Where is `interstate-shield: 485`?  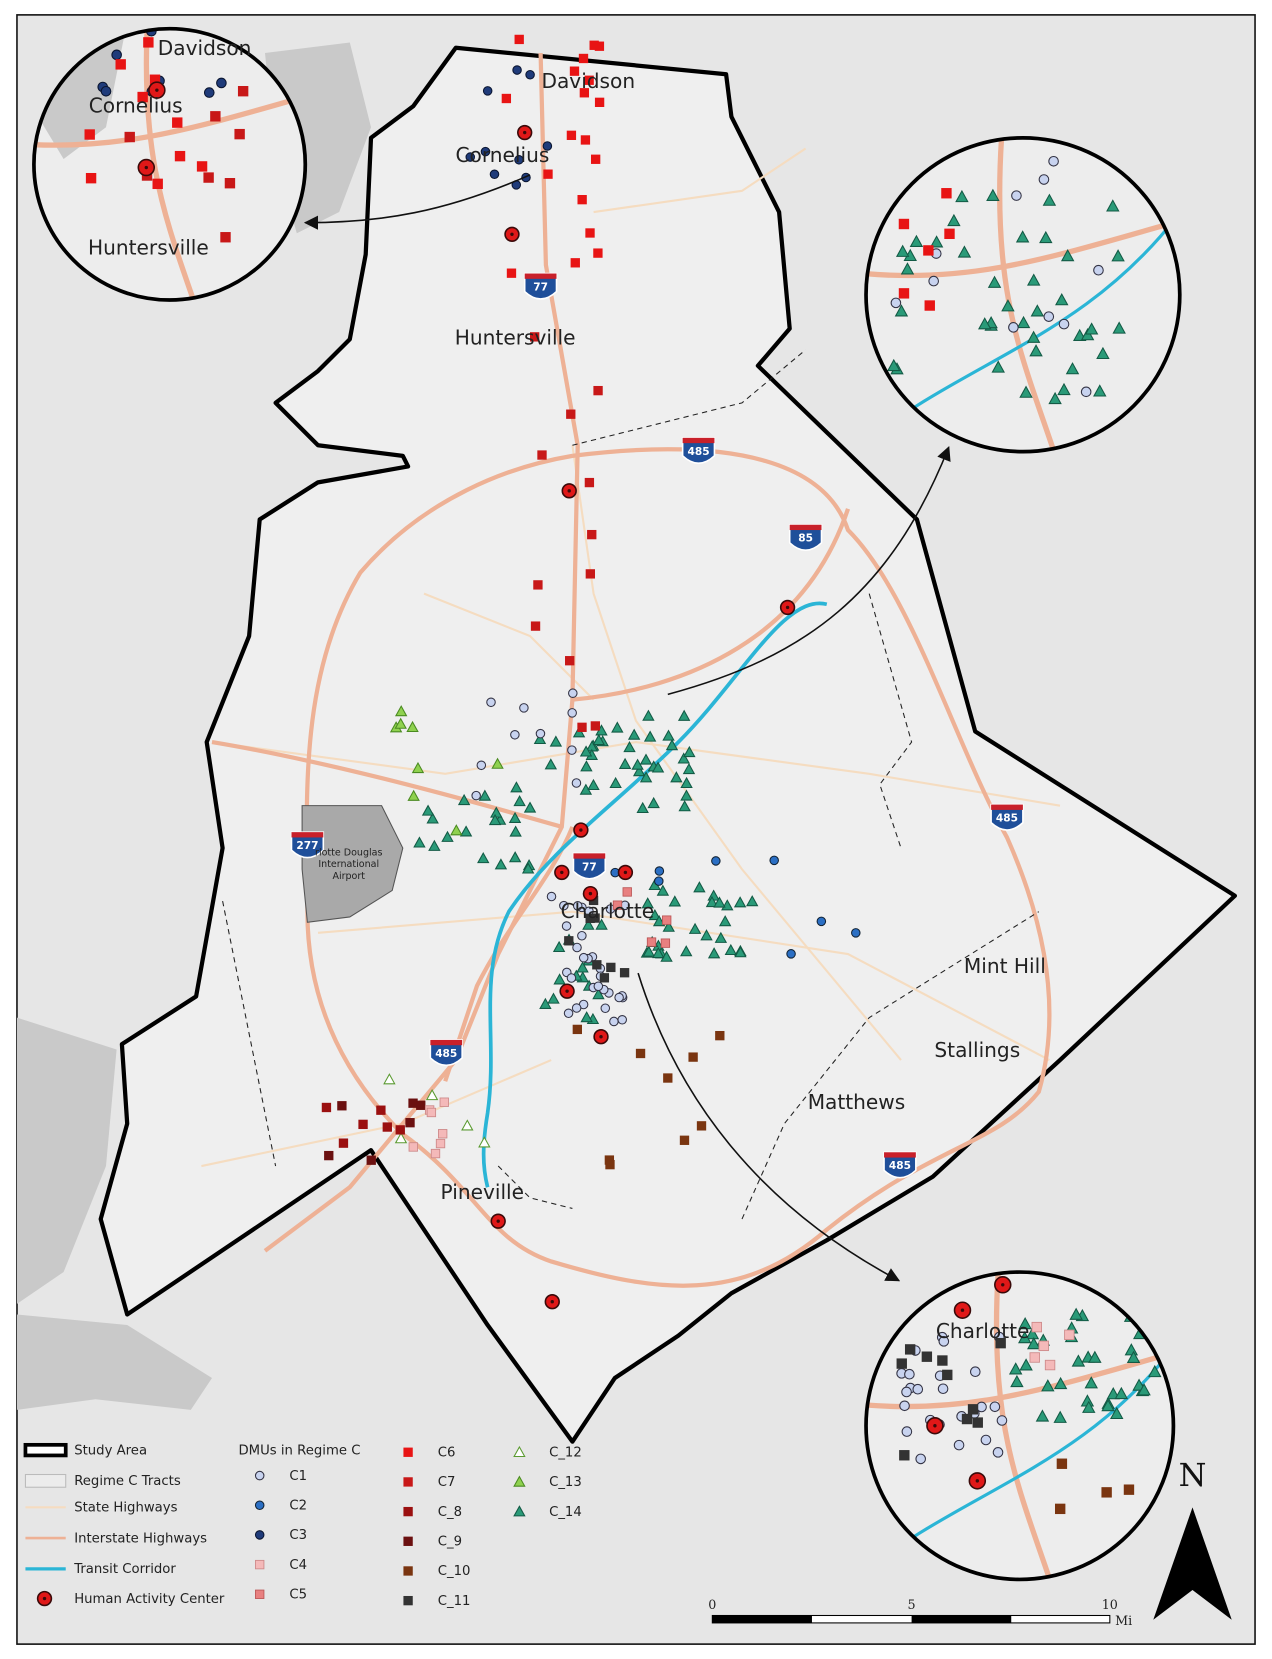 interstate-shield: 485 is located at coordinates (1007, 817).